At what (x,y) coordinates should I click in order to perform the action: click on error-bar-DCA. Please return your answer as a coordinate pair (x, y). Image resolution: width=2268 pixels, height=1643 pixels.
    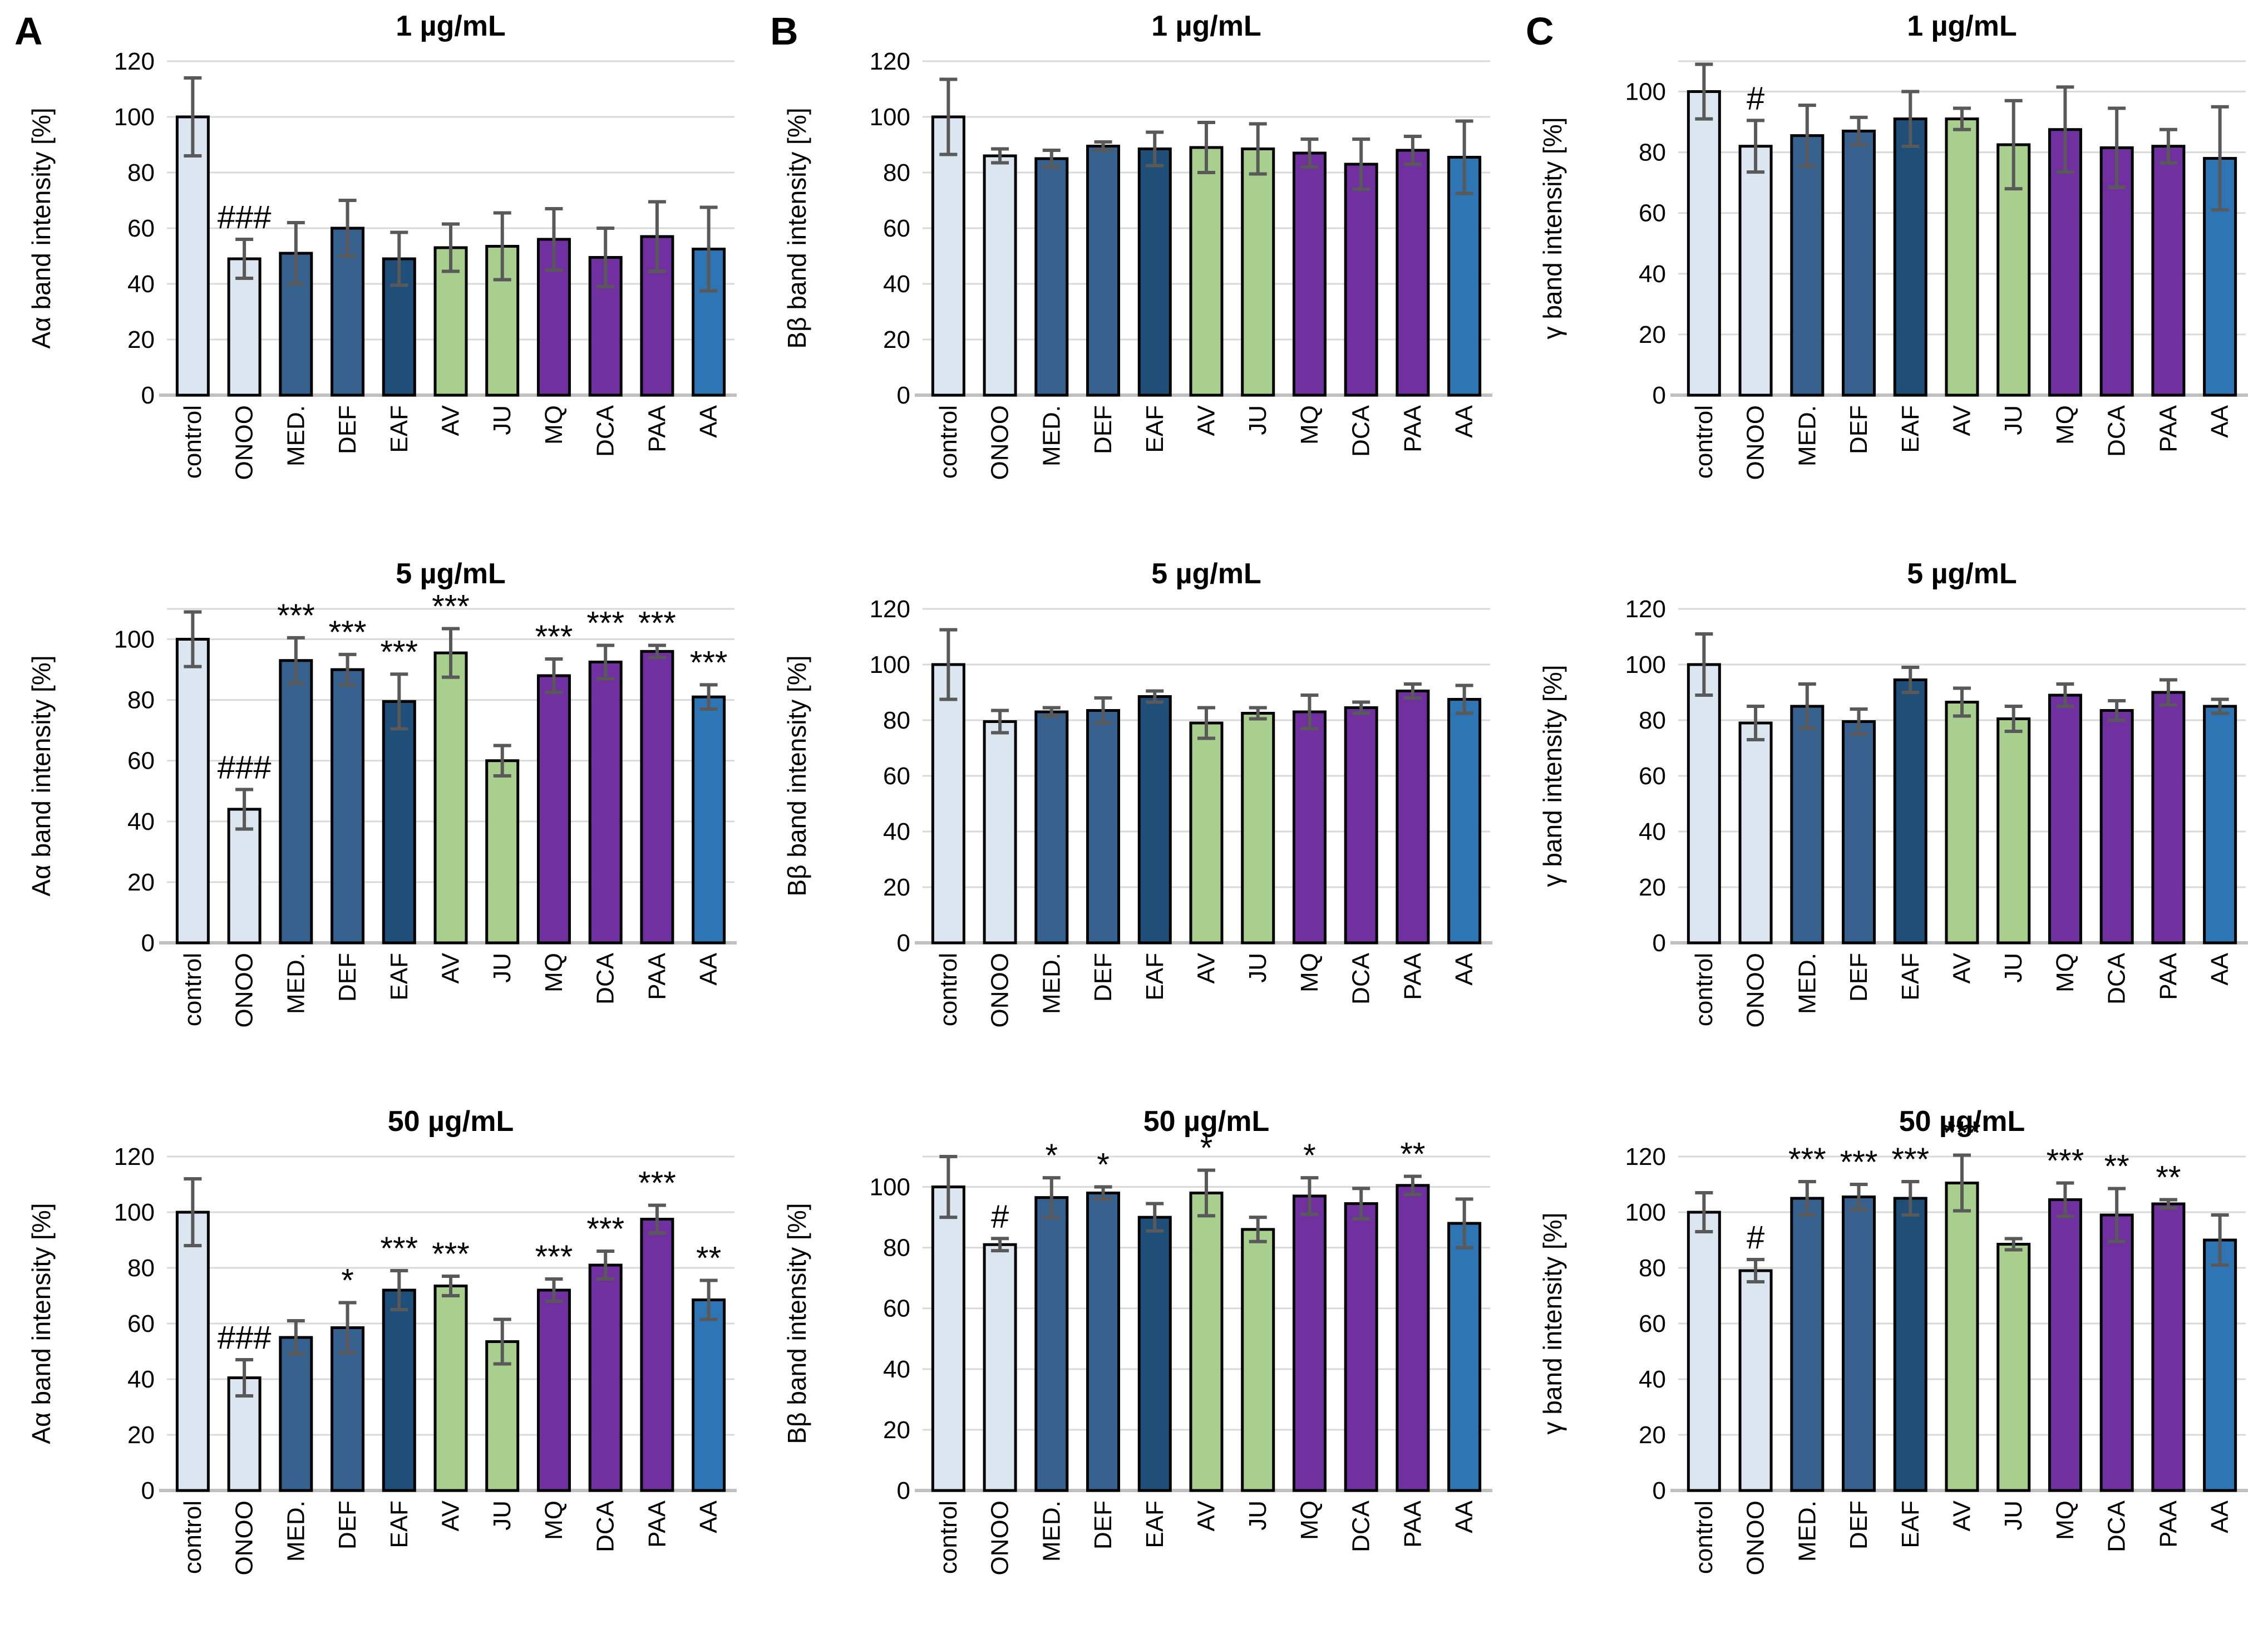
    Looking at the image, I should click on (1361, 707).